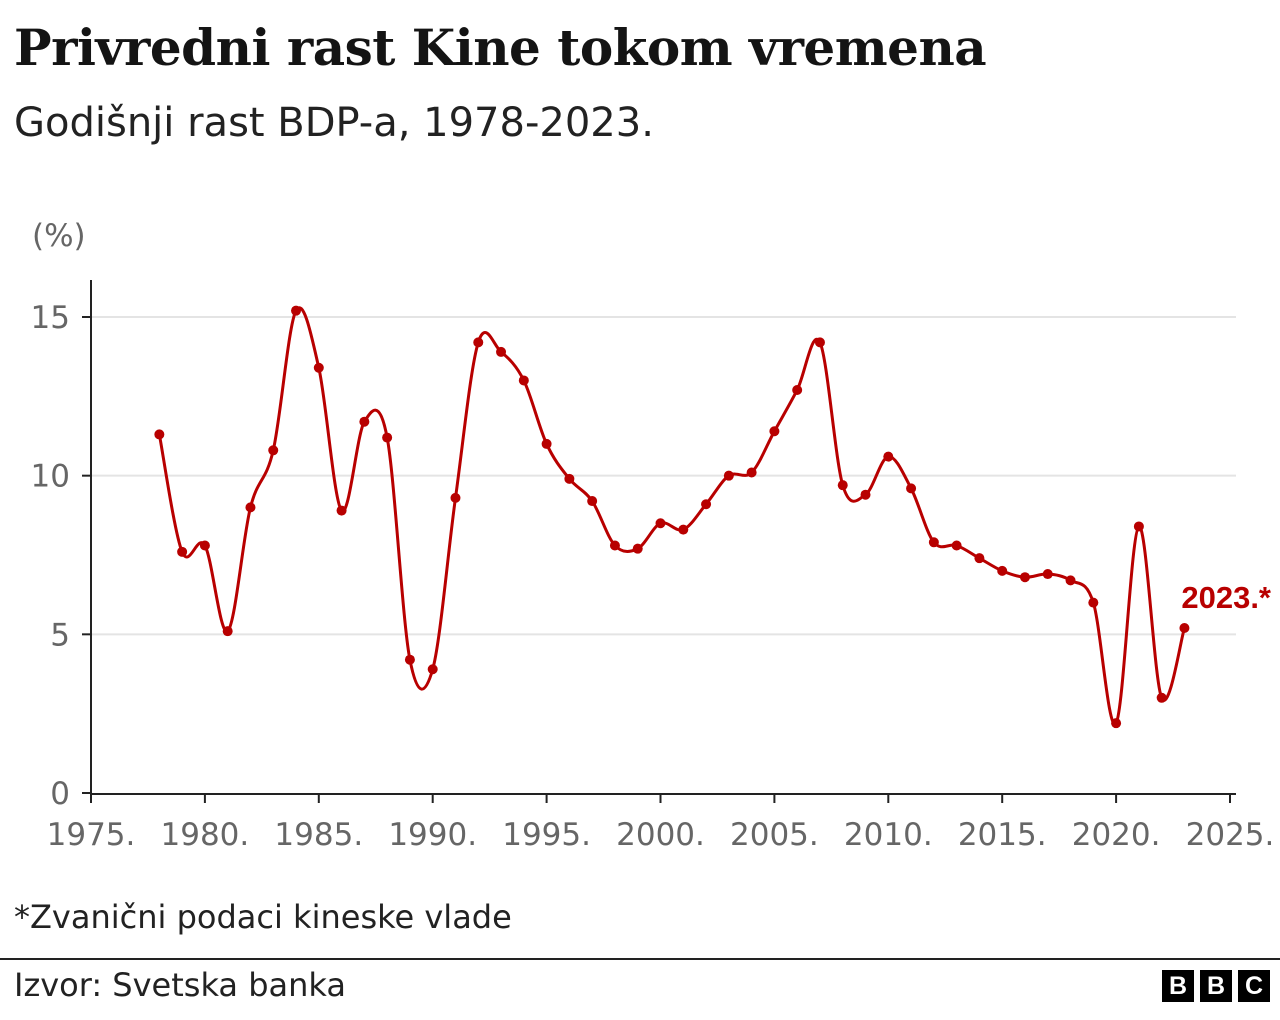 The image size is (1280, 1020). I want to click on x-tick-label: 2020., so click(1116, 835).